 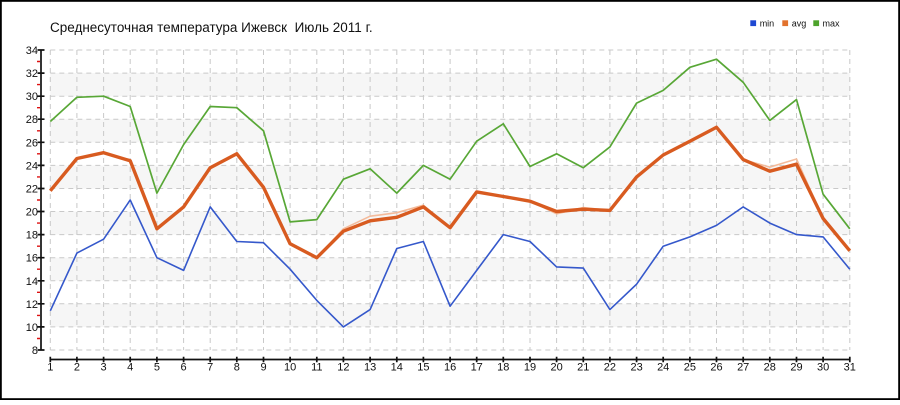 What do you see at coordinates (77, 368) in the screenshot?
I see `svg-text: 2` at bounding box center [77, 368].